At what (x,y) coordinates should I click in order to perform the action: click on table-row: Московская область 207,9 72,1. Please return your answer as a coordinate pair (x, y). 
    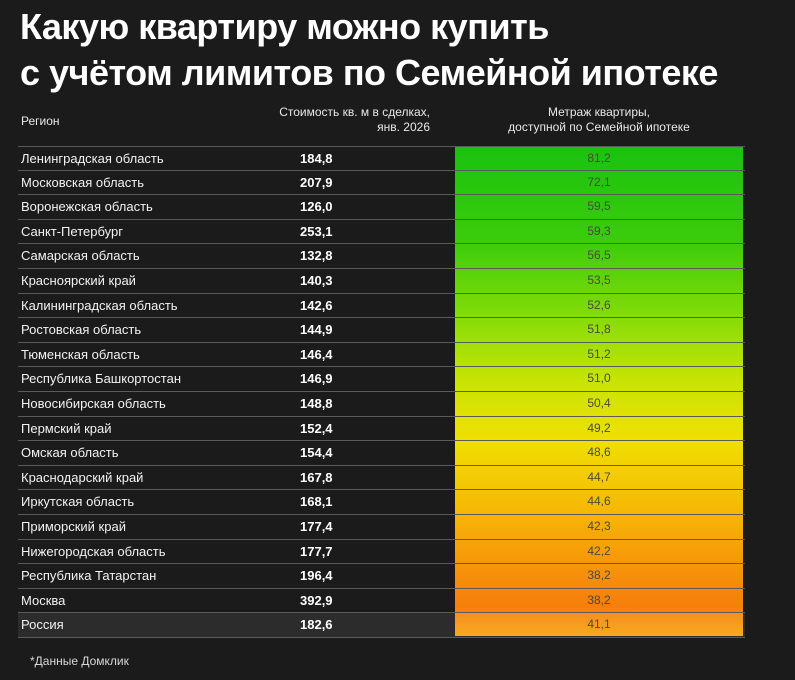
    Looking at the image, I should click on (381, 183).